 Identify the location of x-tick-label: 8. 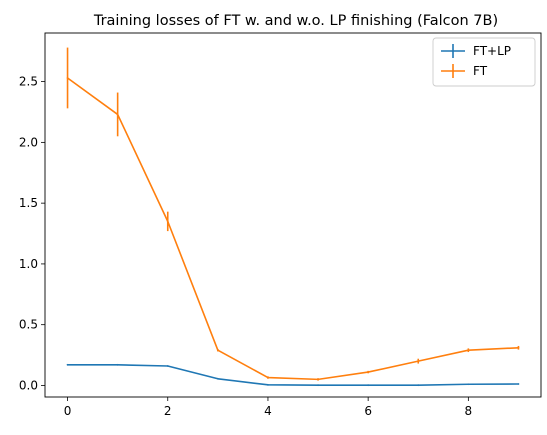
(469, 411).